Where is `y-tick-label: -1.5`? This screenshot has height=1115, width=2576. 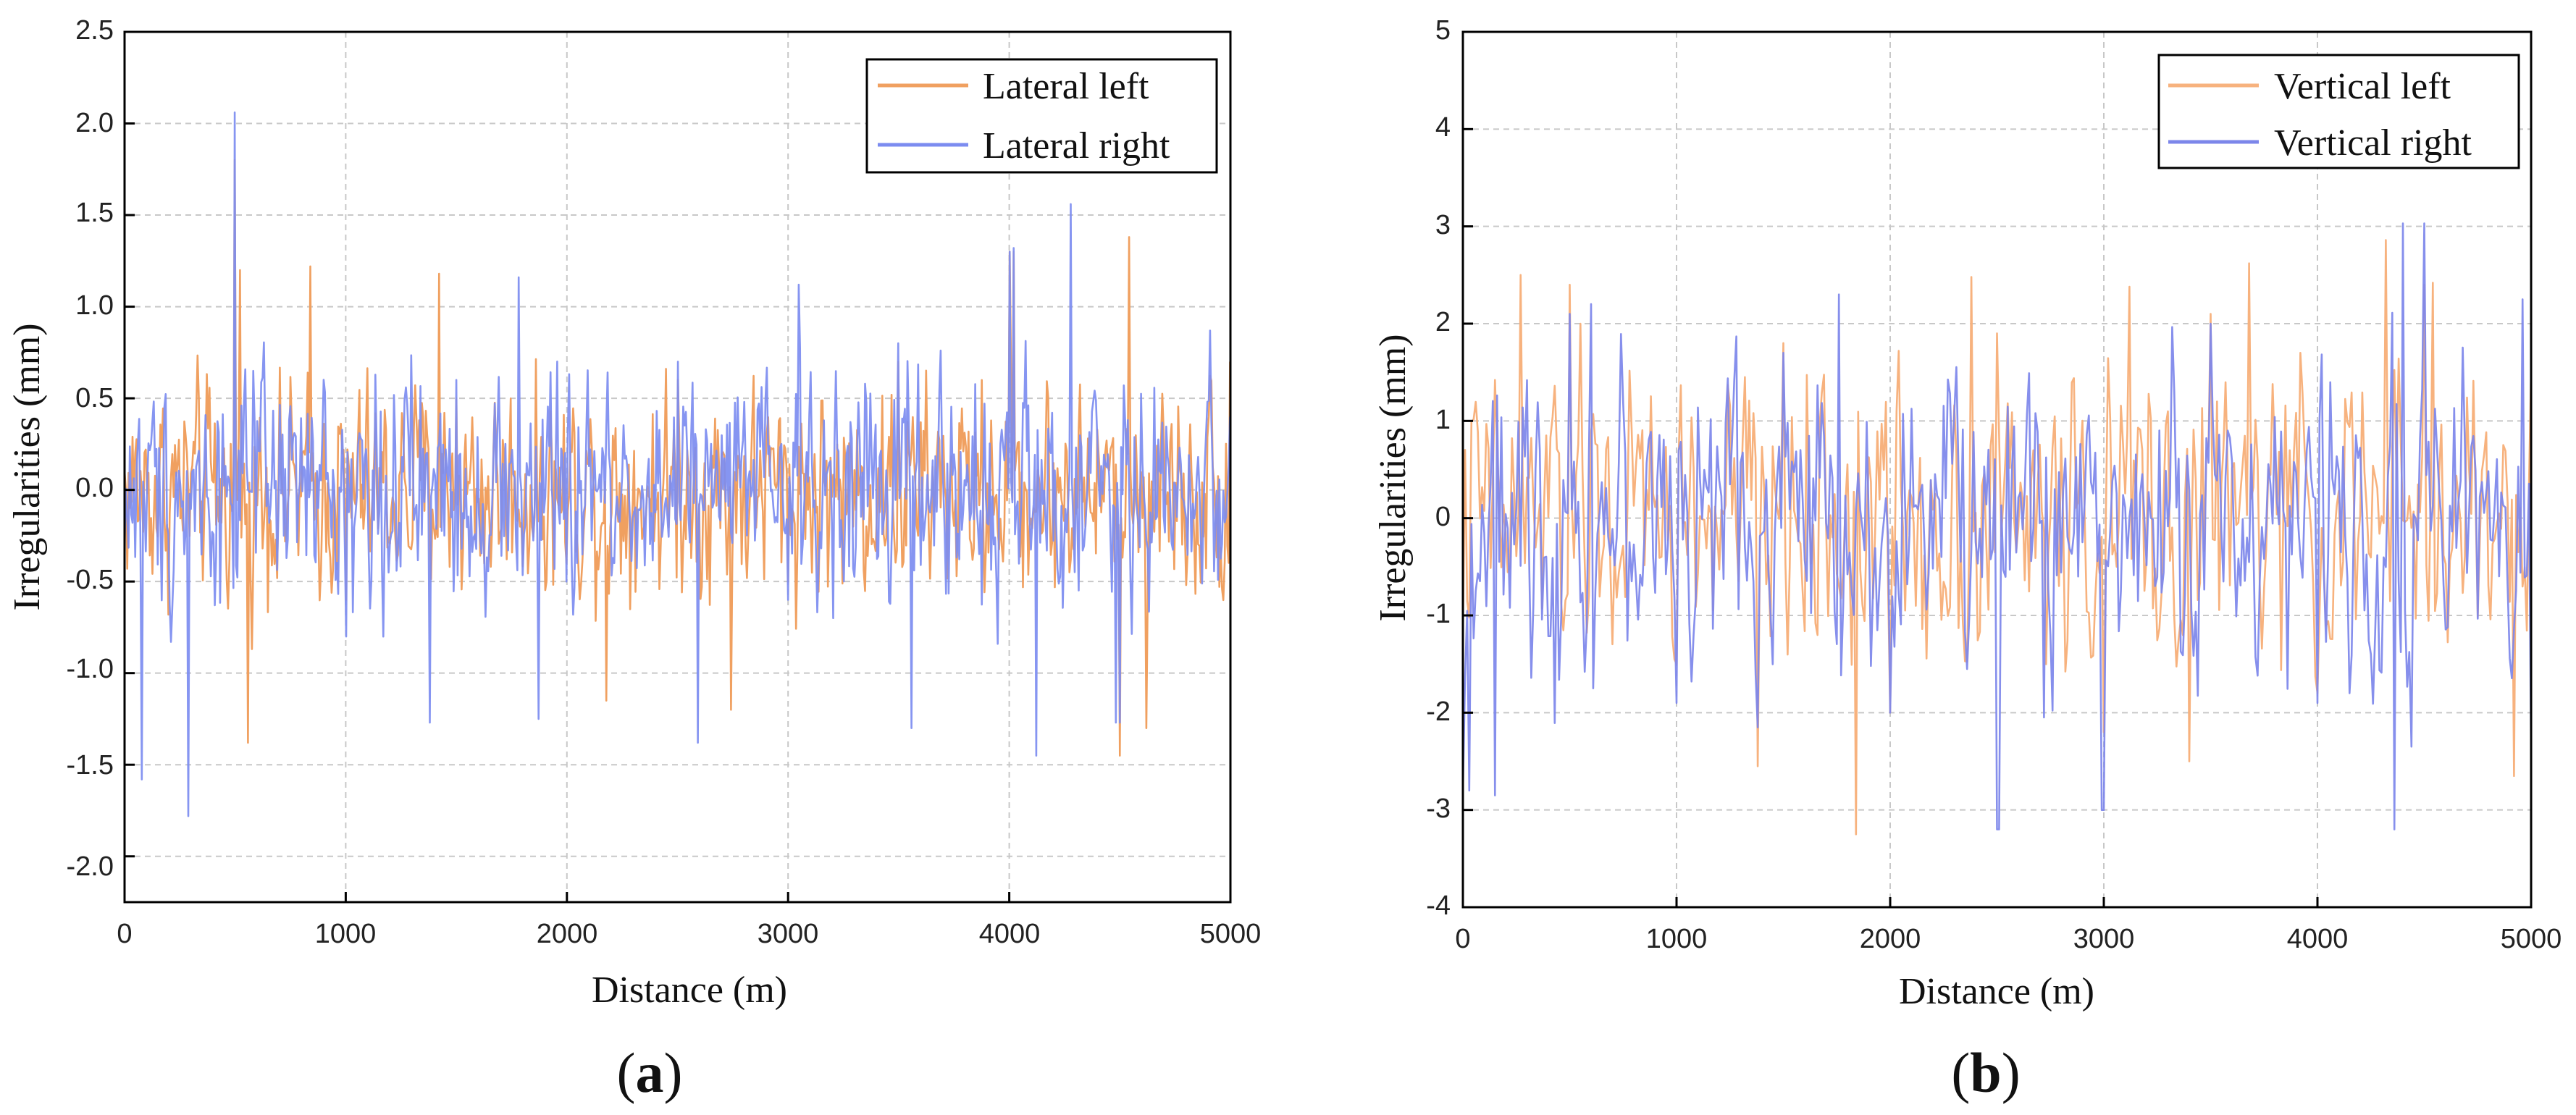
y-tick-label: -1.5 is located at coordinates (90, 765).